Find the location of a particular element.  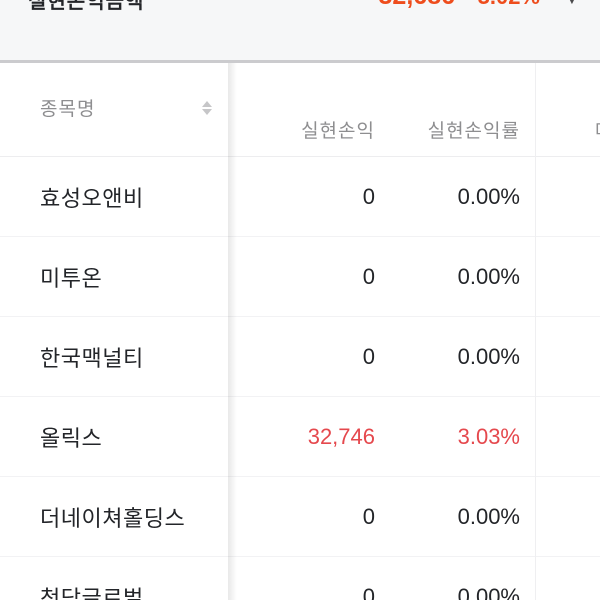

summary-amount: 32,686 is located at coordinates (367, 5).